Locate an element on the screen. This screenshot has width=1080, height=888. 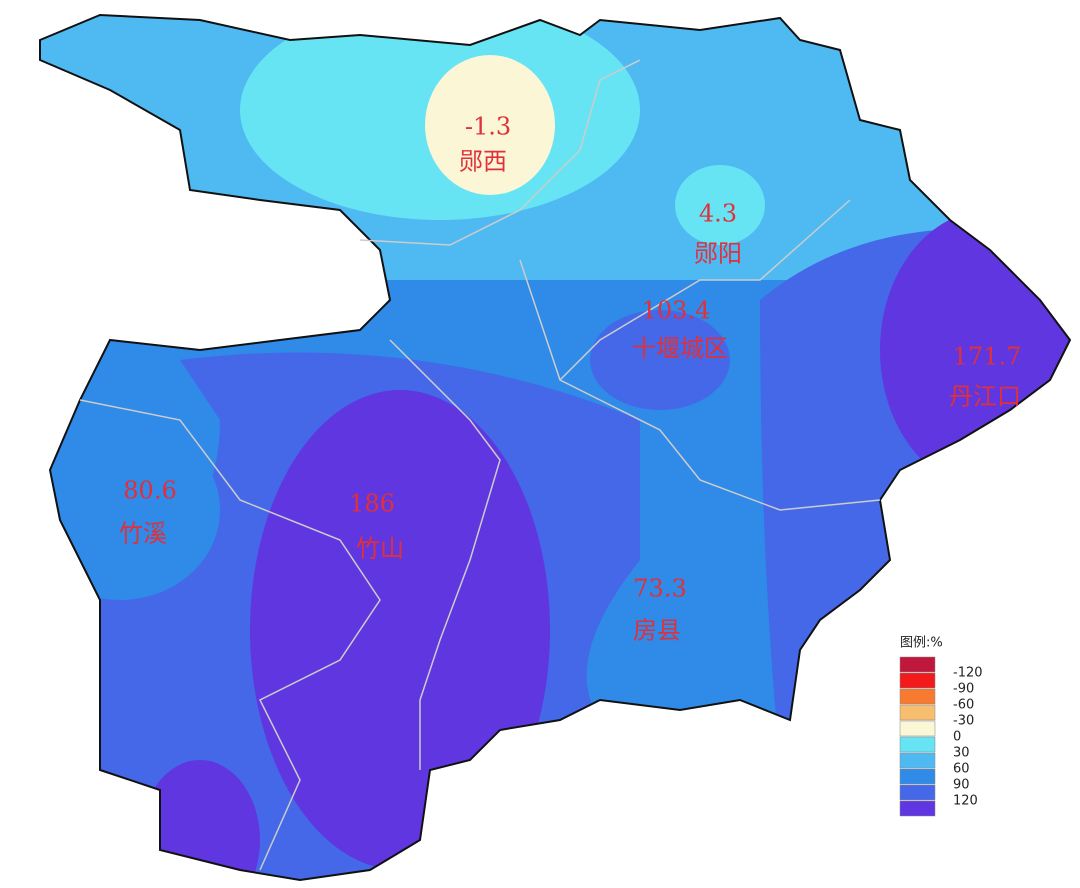
region-value: 186 is located at coordinates (372, 504).